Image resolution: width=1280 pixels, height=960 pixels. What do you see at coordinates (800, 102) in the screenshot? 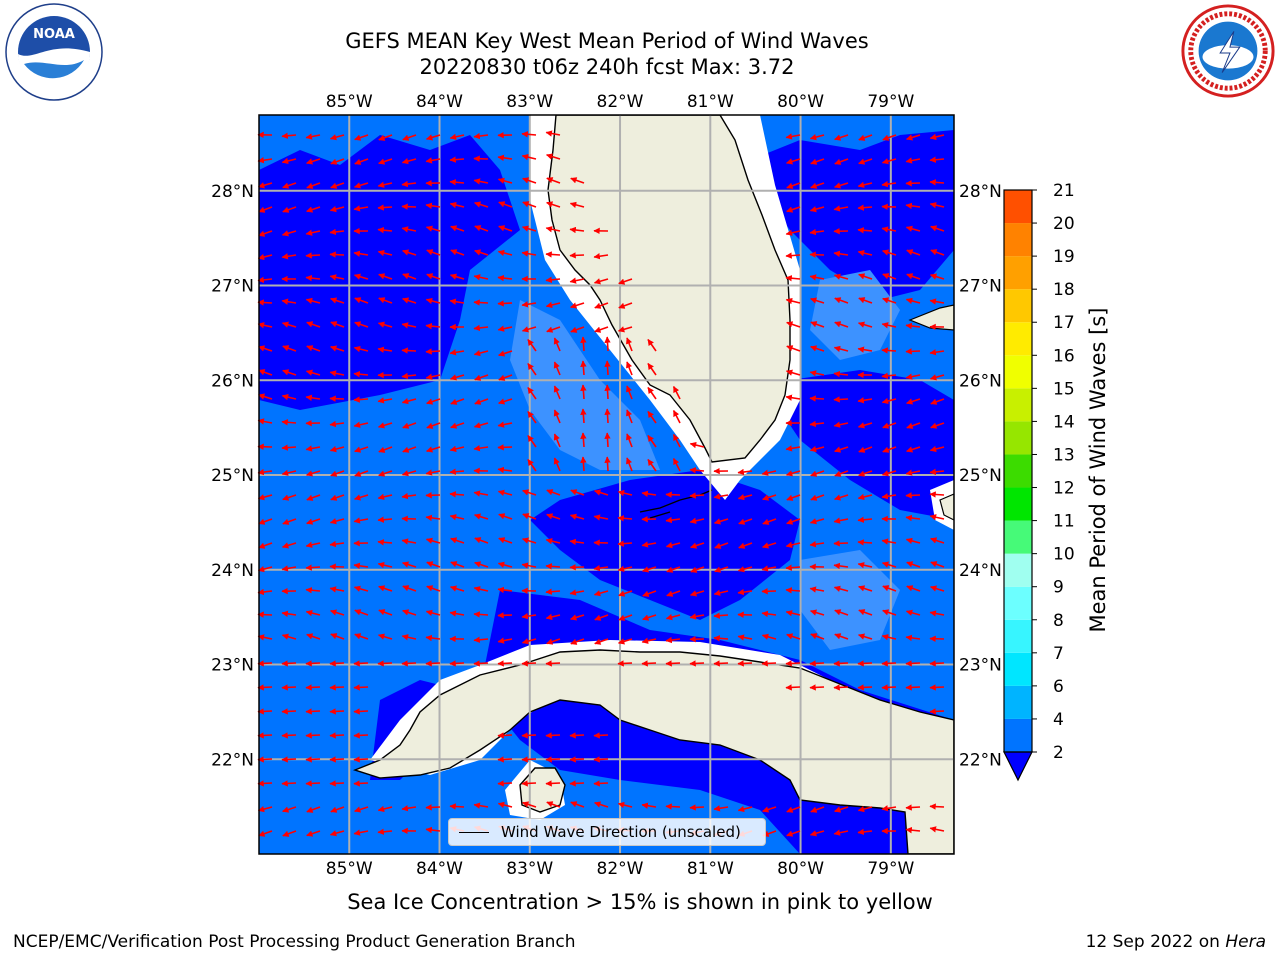
I see `lon-label-top: 80°W` at bounding box center [800, 102].